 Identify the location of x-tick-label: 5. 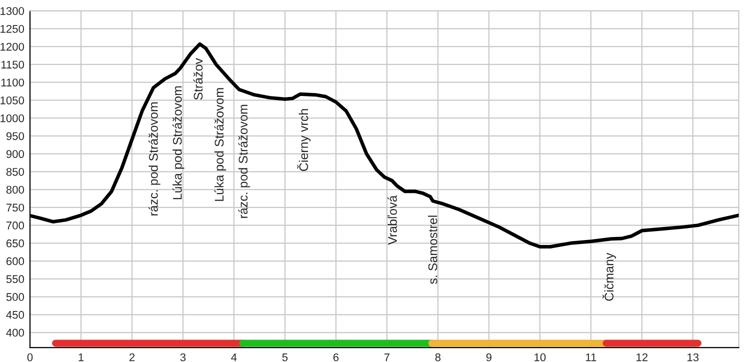
(285, 357).